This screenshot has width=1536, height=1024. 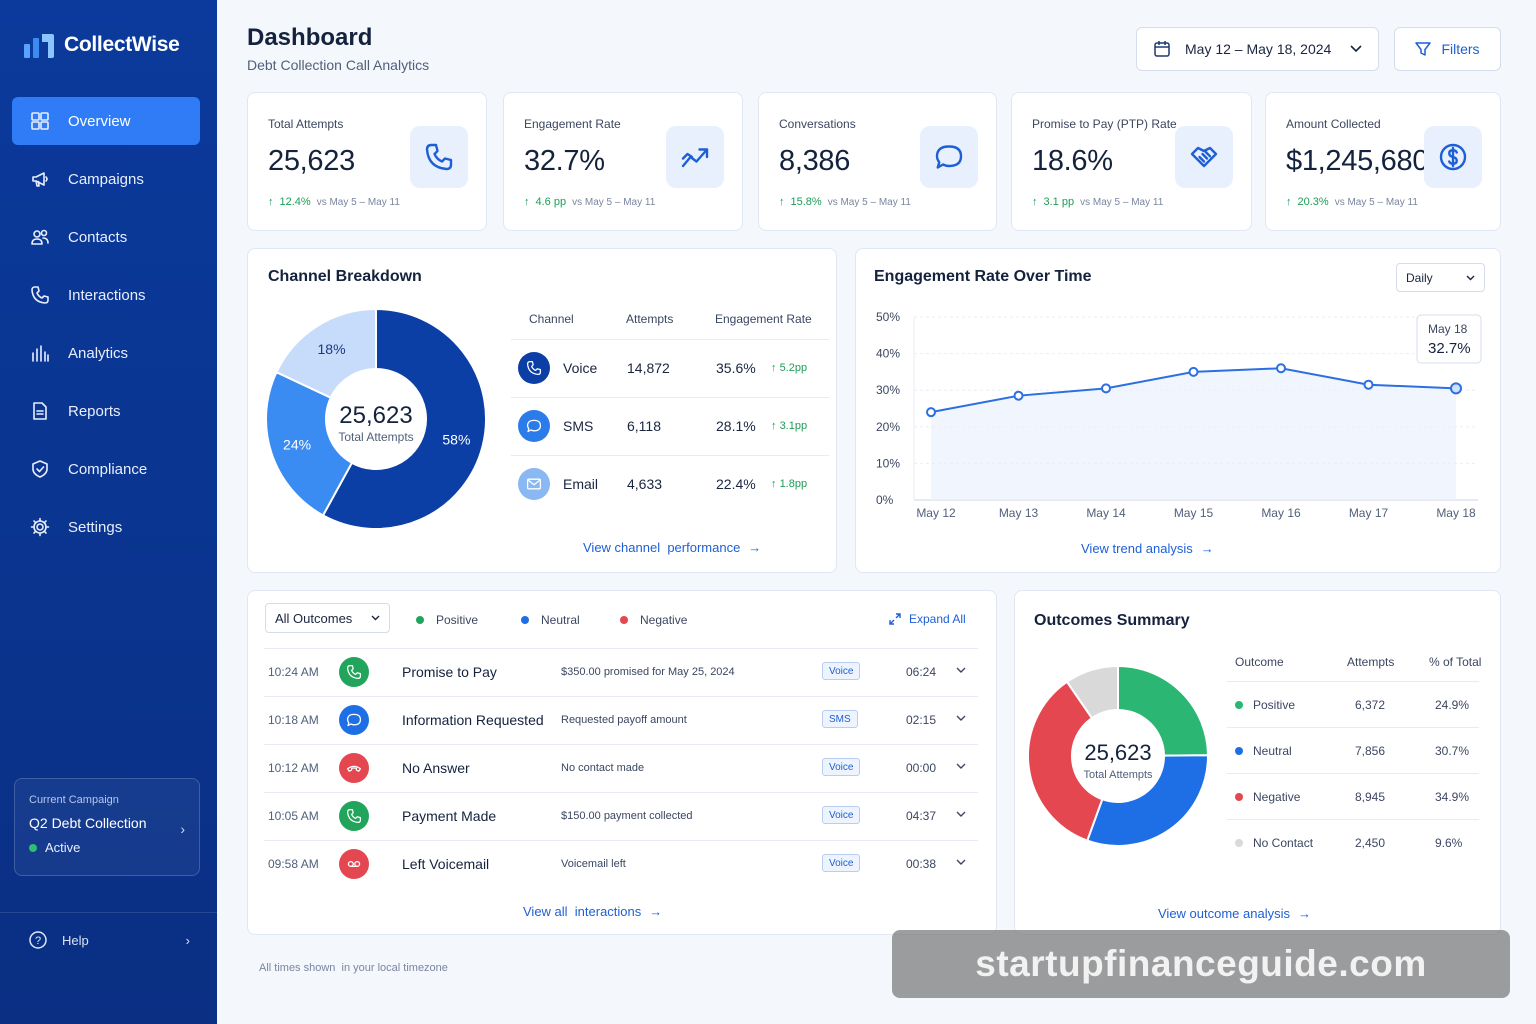 What do you see at coordinates (1455, 662) in the screenshot?
I see `column-header: % of Total` at bounding box center [1455, 662].